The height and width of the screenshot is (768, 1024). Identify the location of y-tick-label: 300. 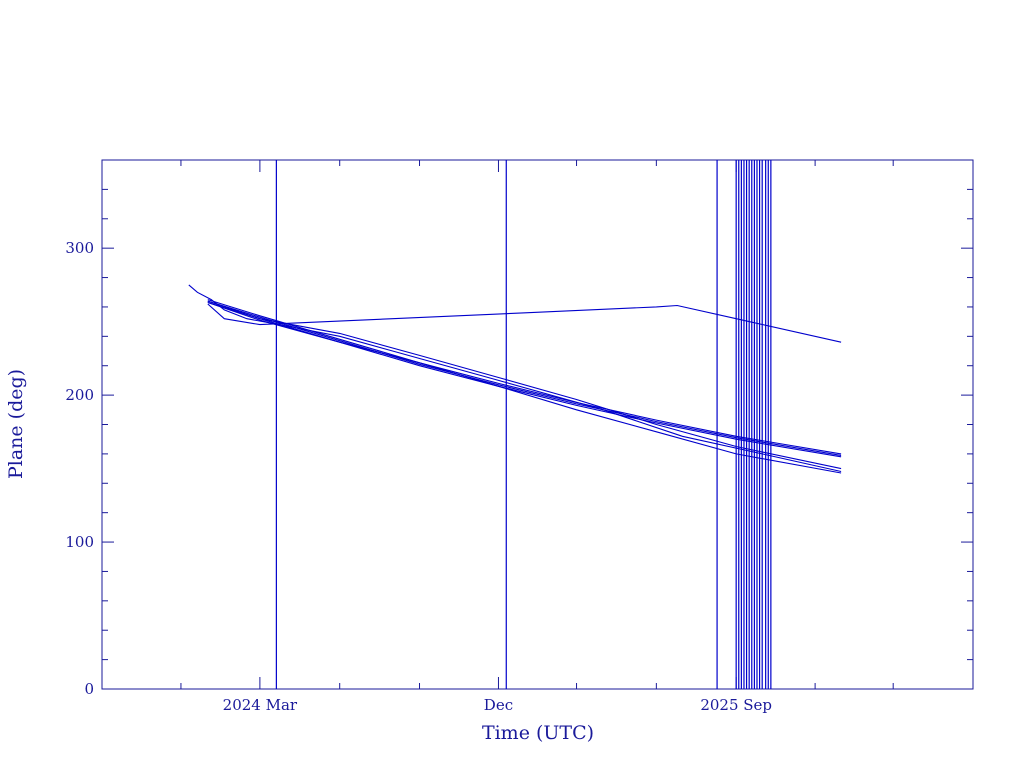
(79, 248).